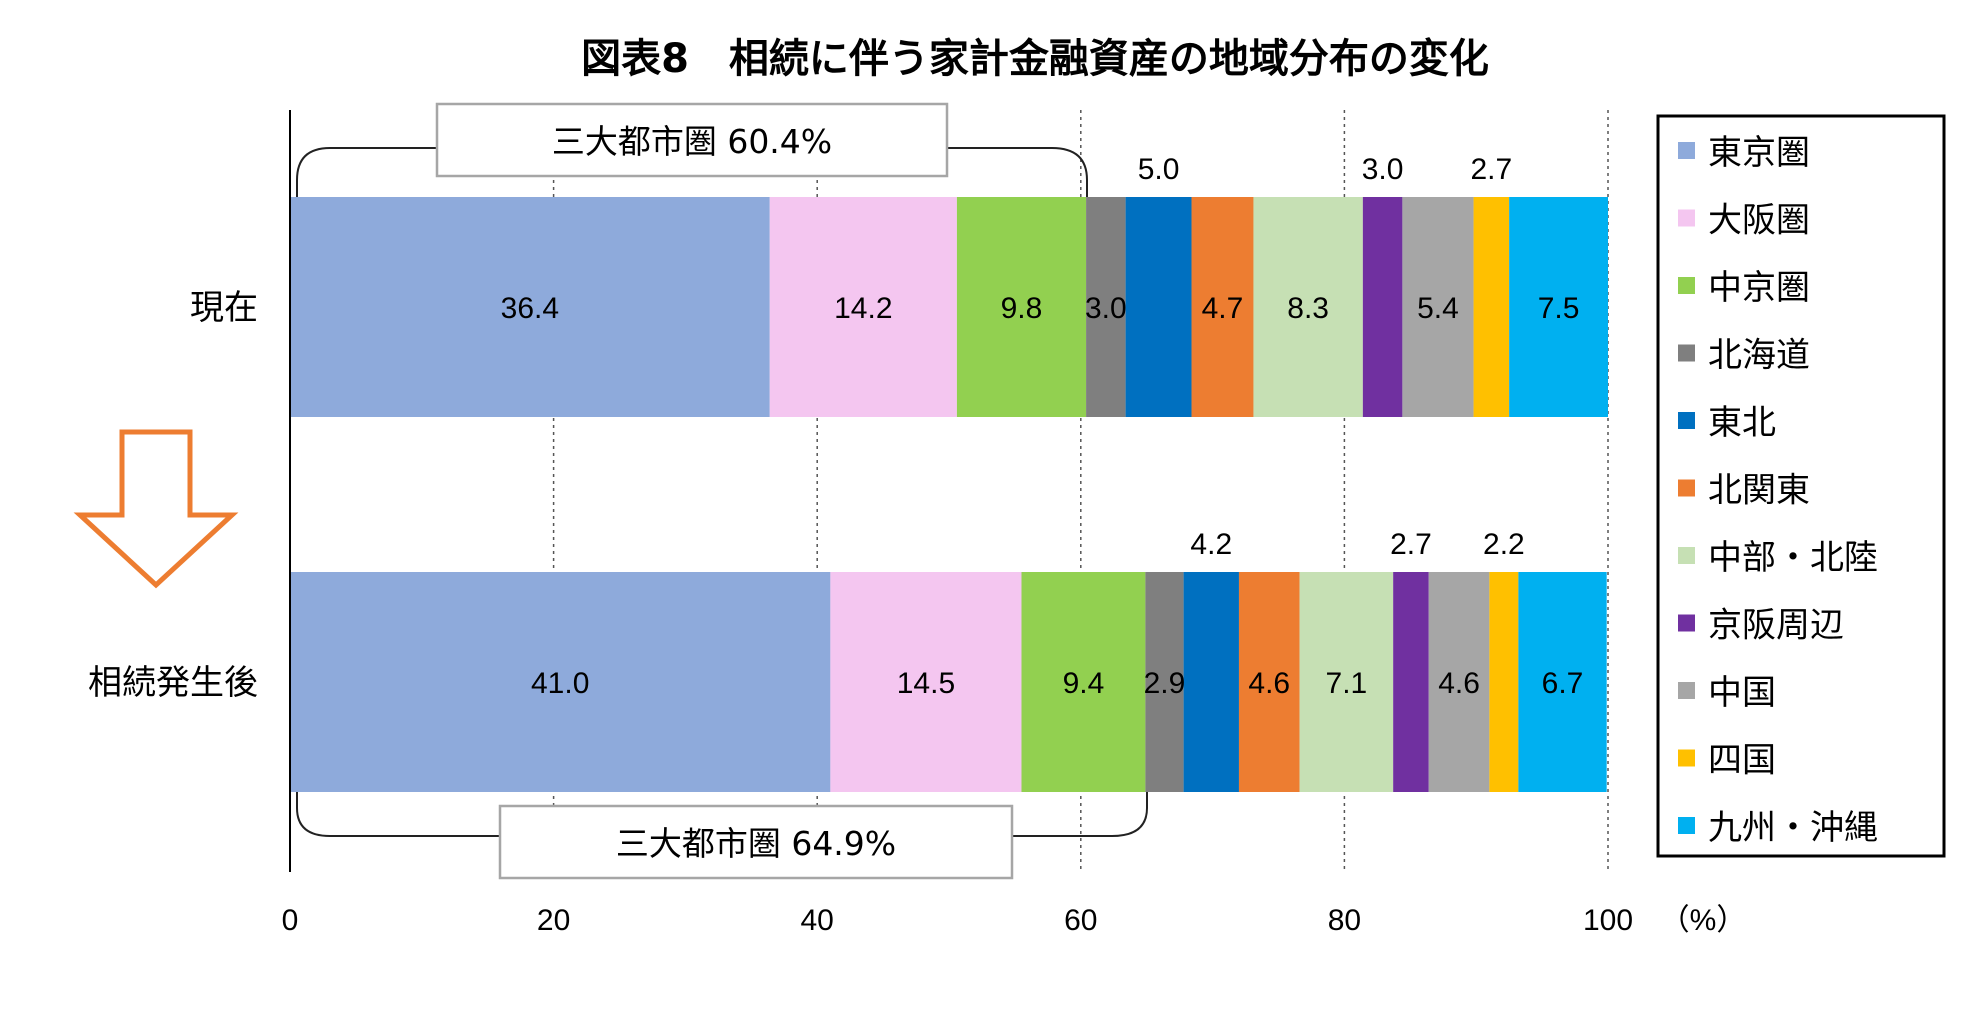 The width and height of the screenshot is (1983, 1013). I want to click on callout-top: 三大都市圏 60.4%, so click(692, 149).